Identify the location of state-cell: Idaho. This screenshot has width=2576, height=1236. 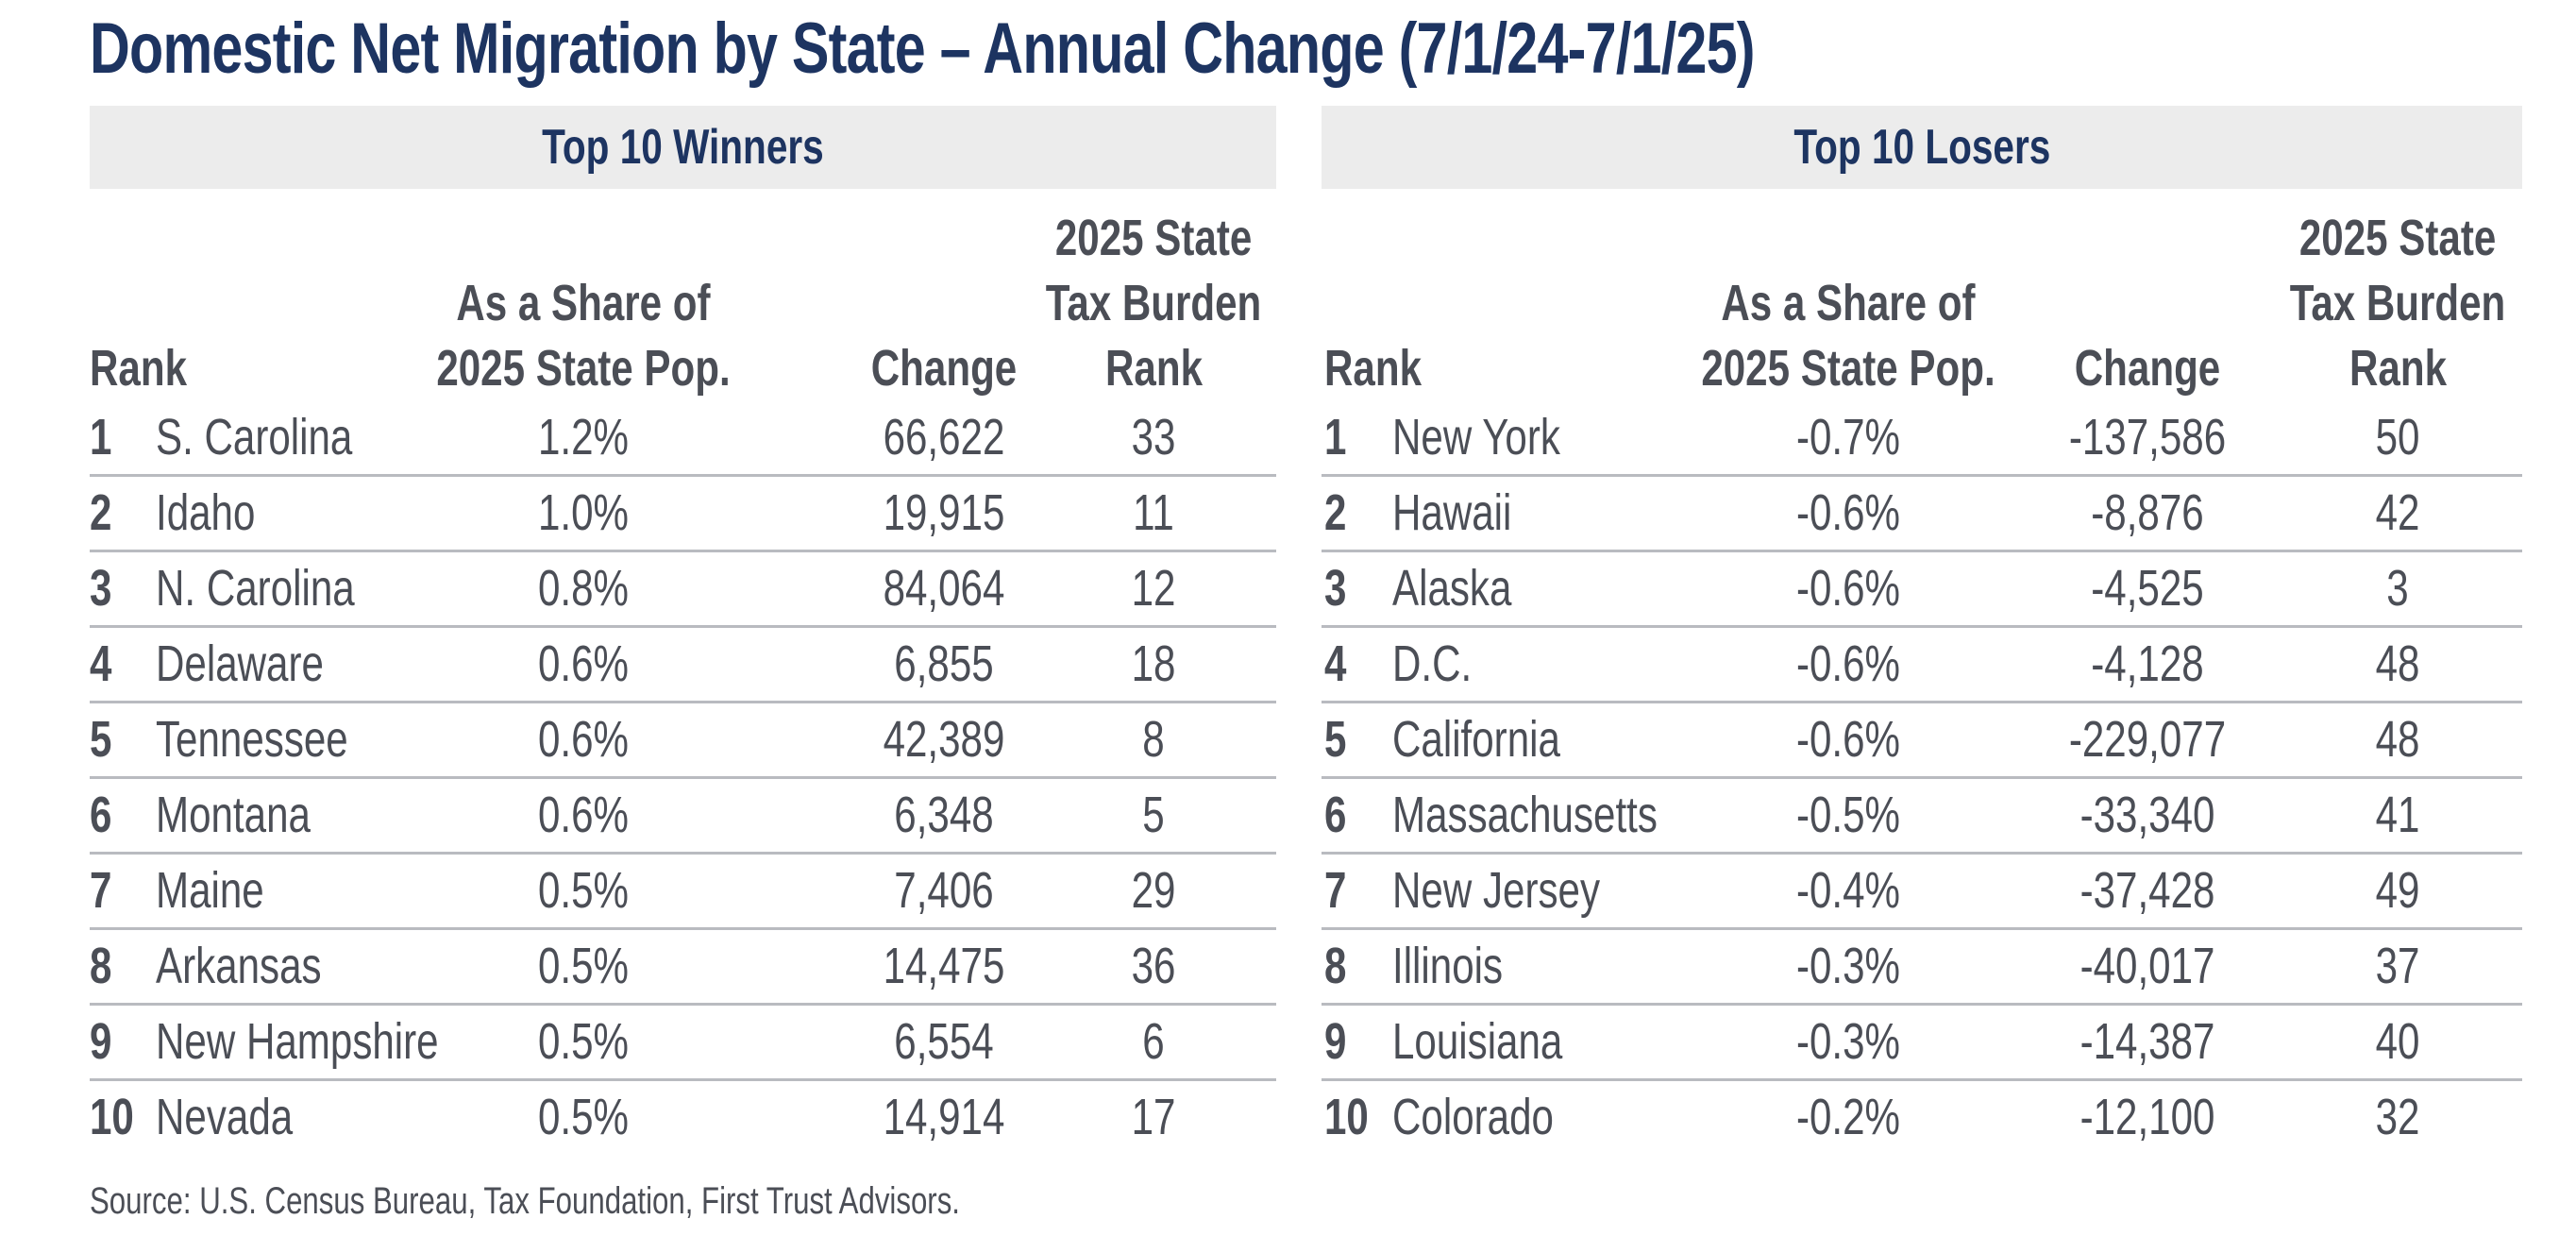
(219, 513).